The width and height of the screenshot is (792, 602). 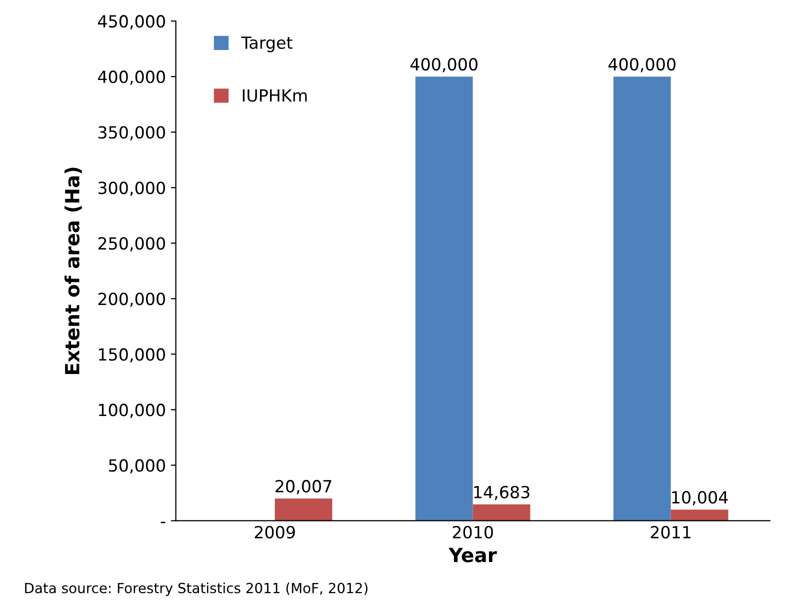 What do you see at coordinates (131, 77) in the screenshot?
I see `y-tick-label: 400,000` at bounding box center [131, 77].